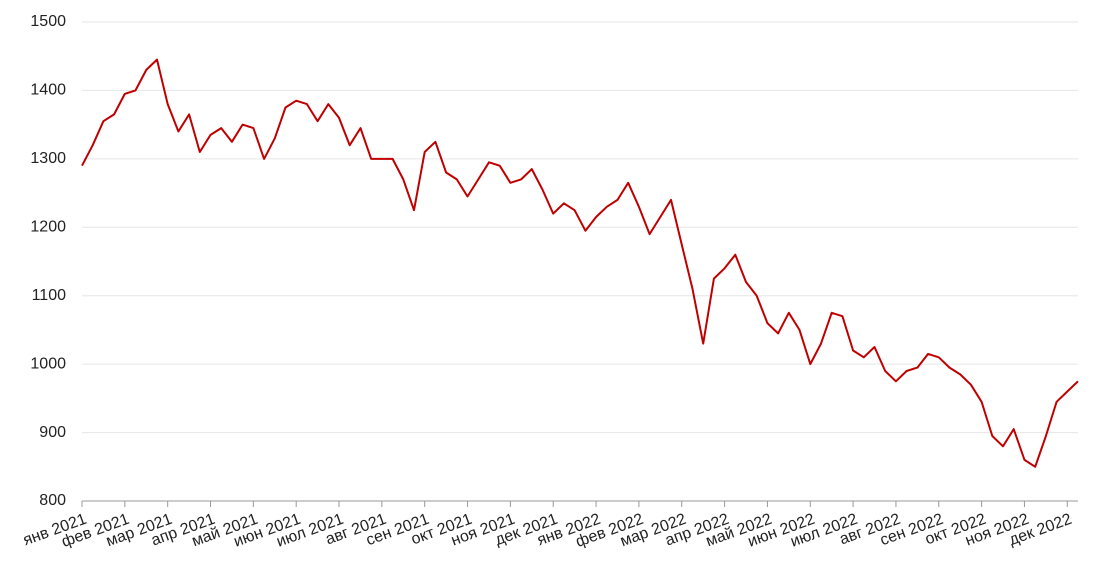 The width and height of the screenshot is (1100, 588). Describe the element at coordinates (52, 432) in the screenshot. I see `y-tick-label: 900` at that location.